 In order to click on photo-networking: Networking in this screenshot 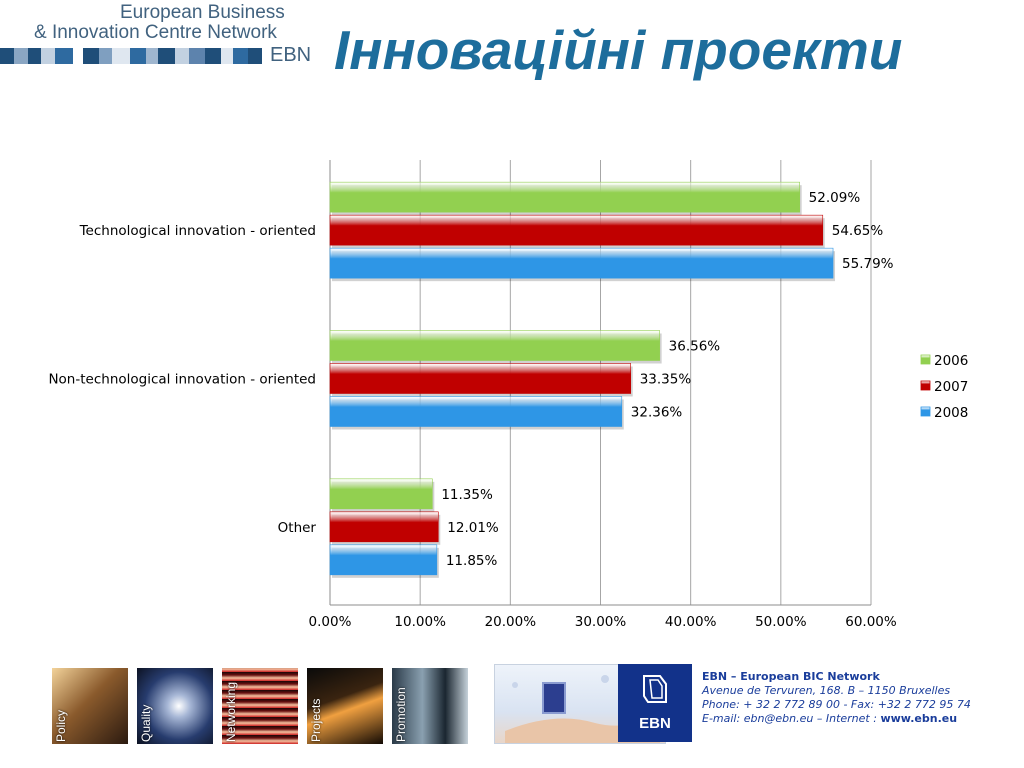, I will do `click(260, 706)`.